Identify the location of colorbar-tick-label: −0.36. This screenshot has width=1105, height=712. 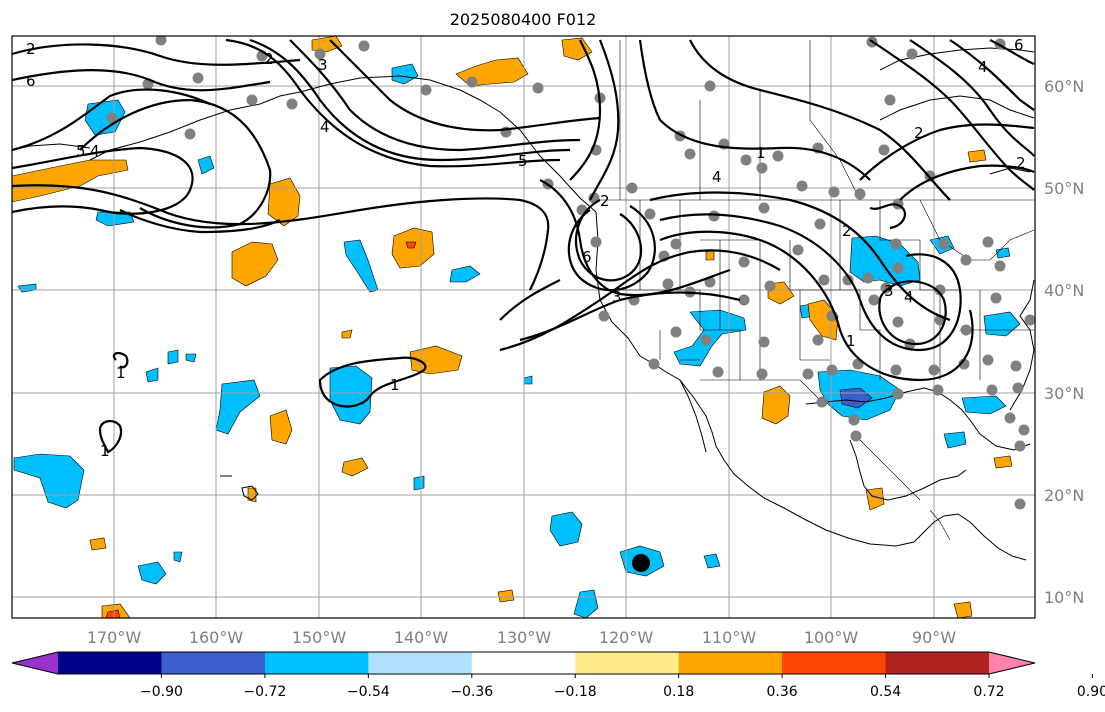
(471, 692).